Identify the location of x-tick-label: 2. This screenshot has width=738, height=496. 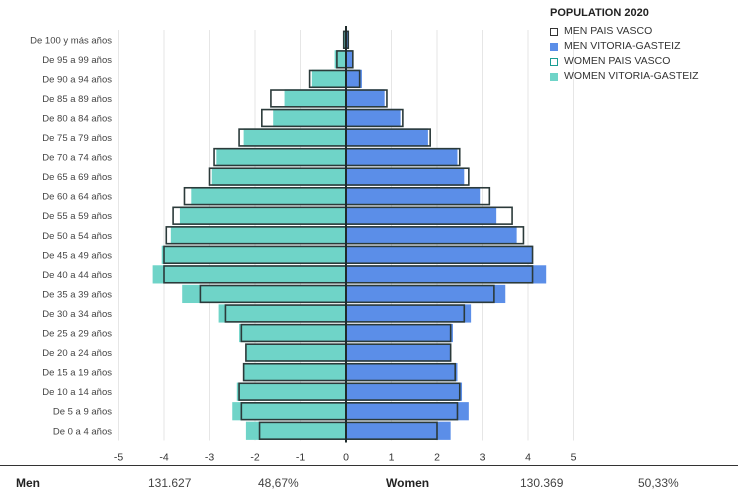
(437, 457).